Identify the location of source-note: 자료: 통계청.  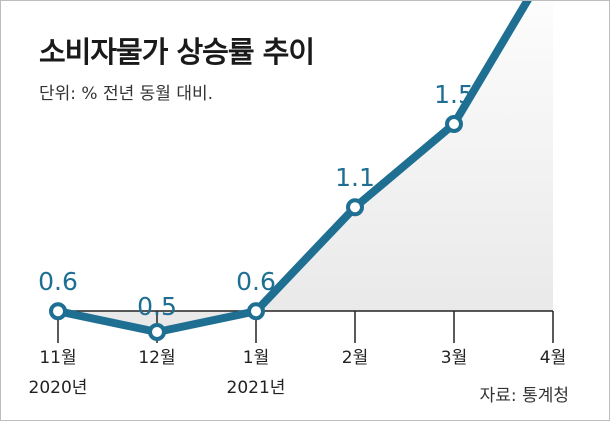
(524, 396).